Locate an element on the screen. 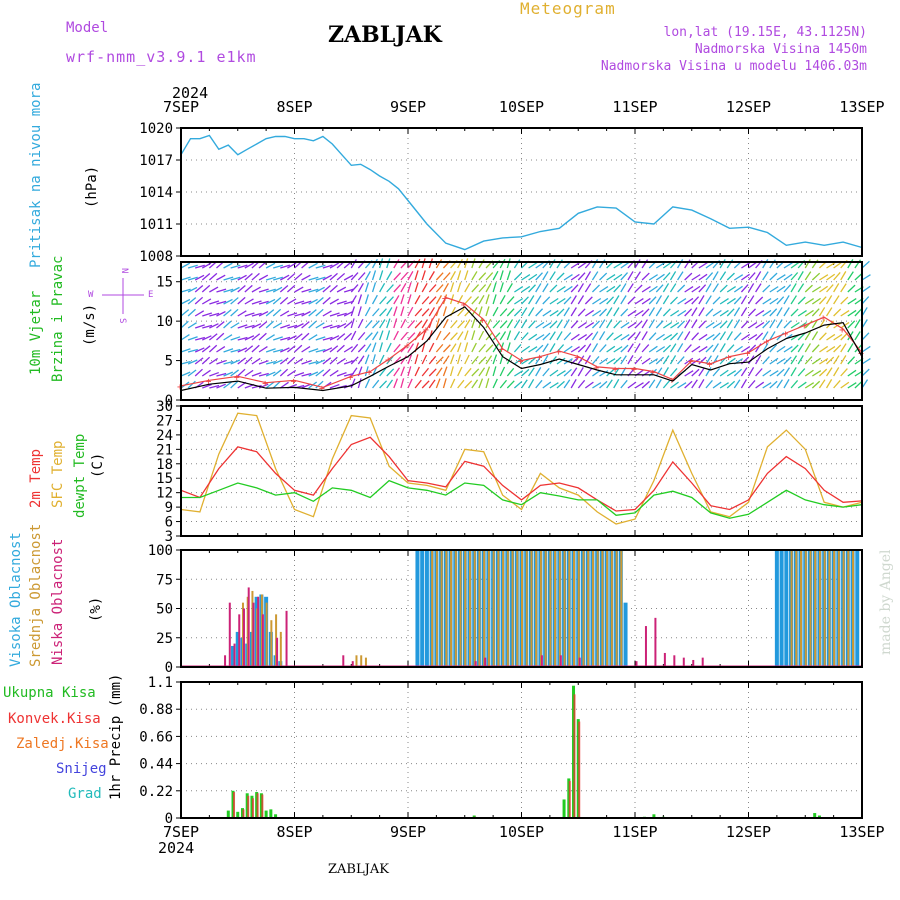  ytick-label-wind: 5 is located at coordinates (169, 362).